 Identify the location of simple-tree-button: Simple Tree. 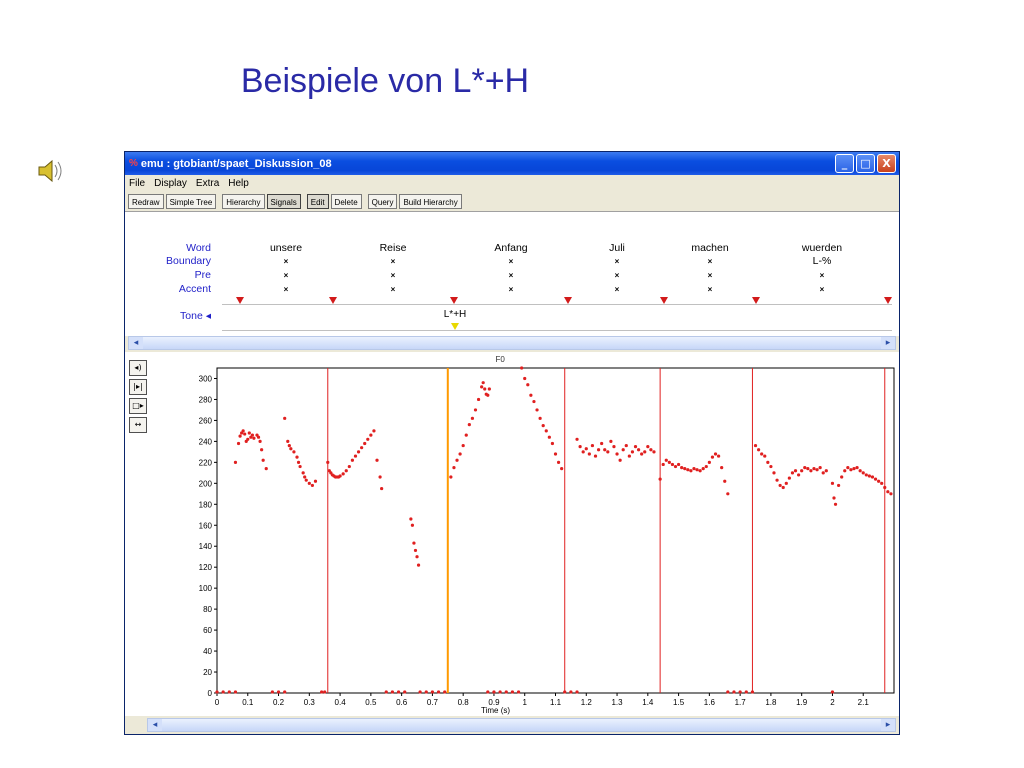
(191, 201).